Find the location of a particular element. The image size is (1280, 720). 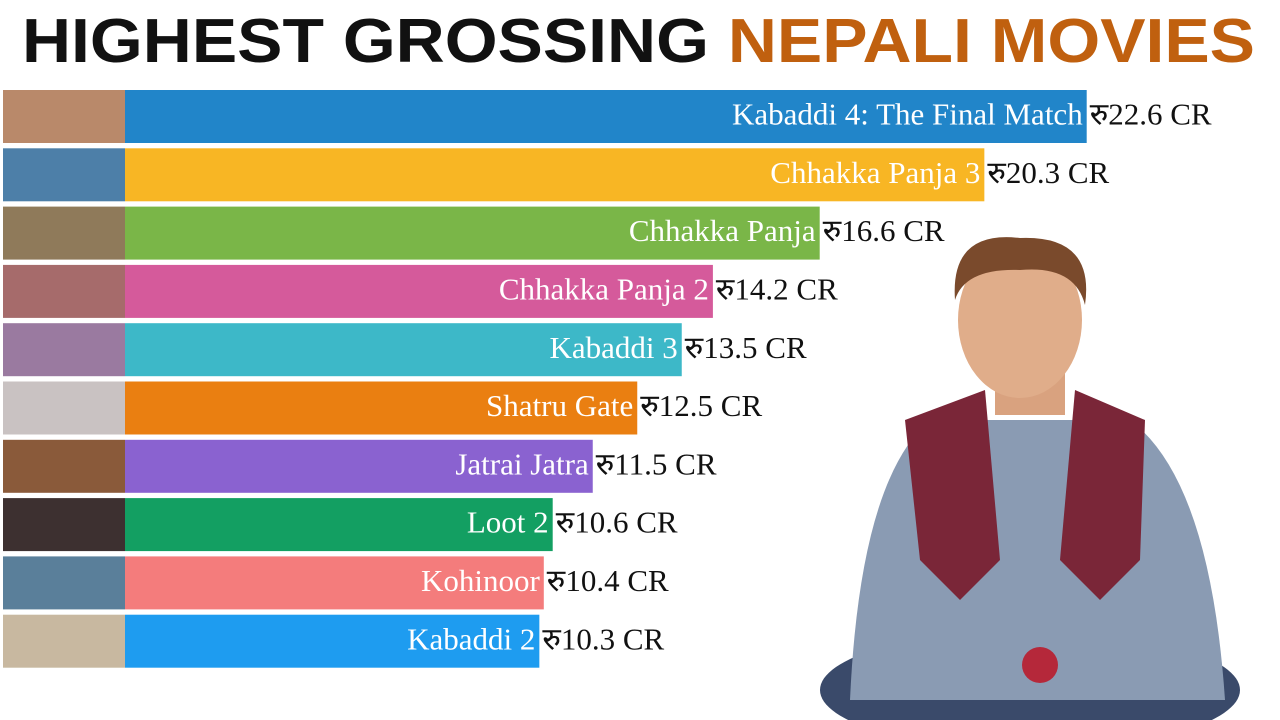

value-label: रु22.6 CR is located at coordinates (1151, 114).